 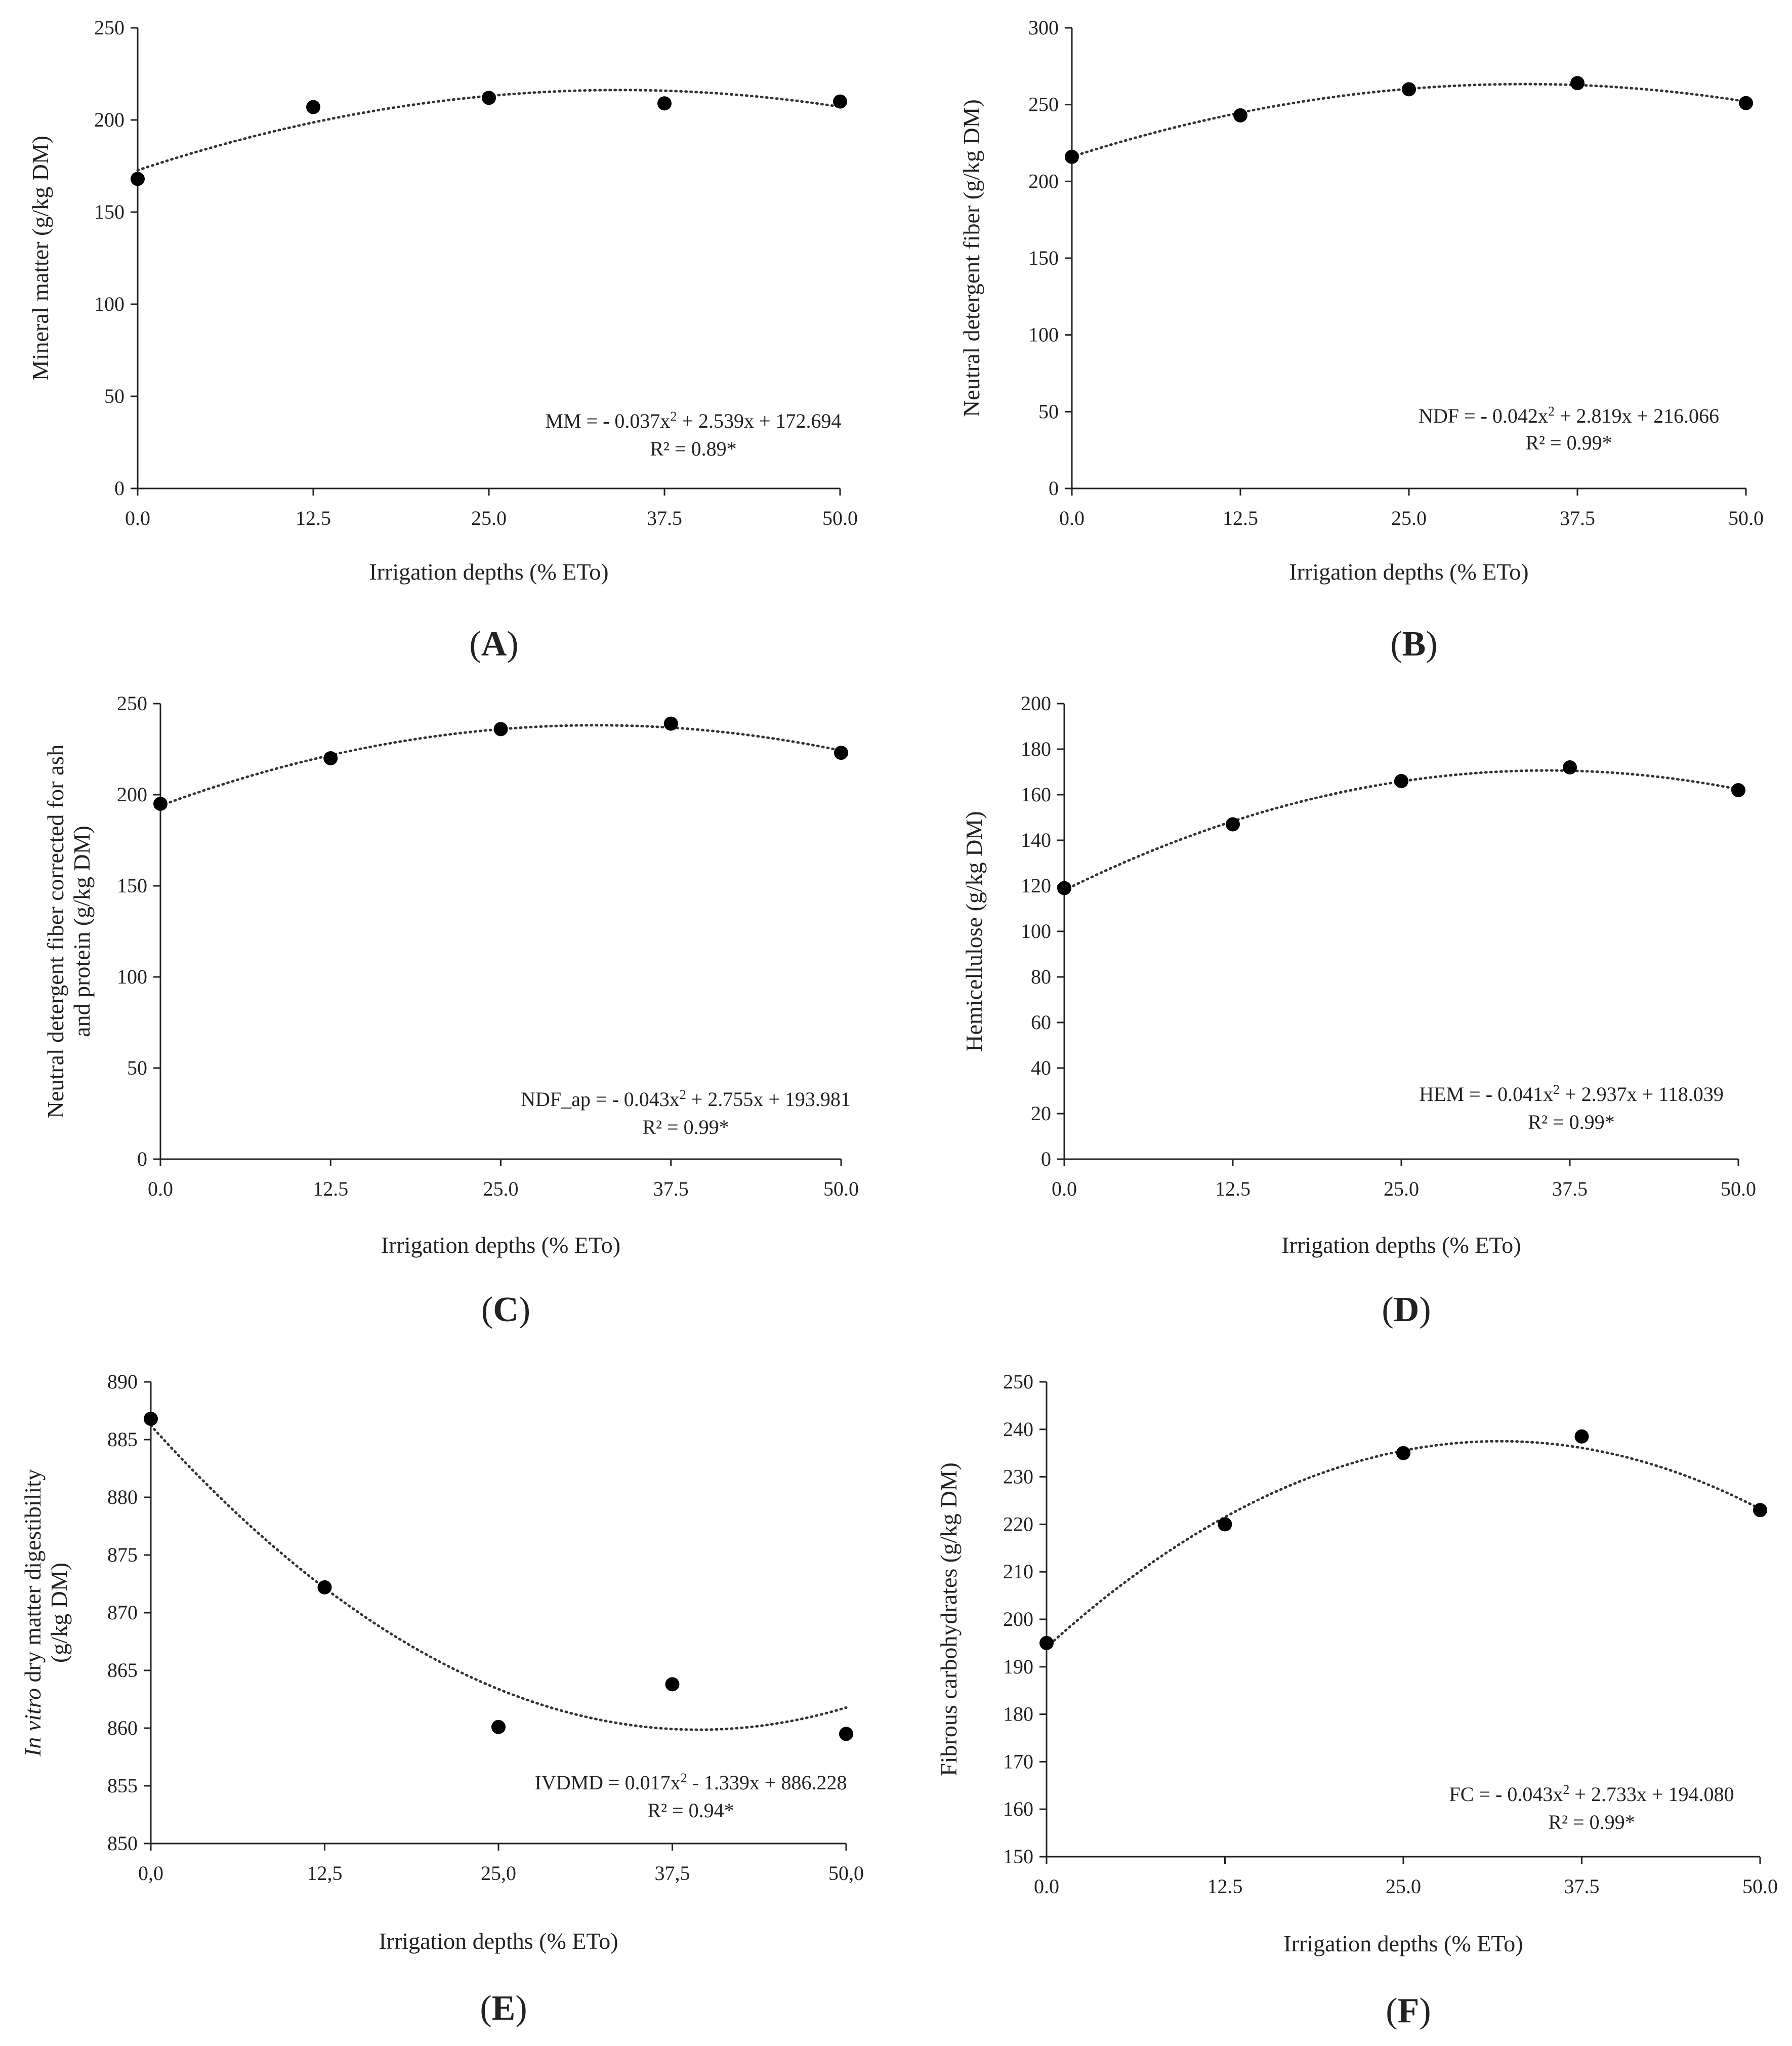 I want to click on y-tick-label: 885, so click(x=122, y=1439).